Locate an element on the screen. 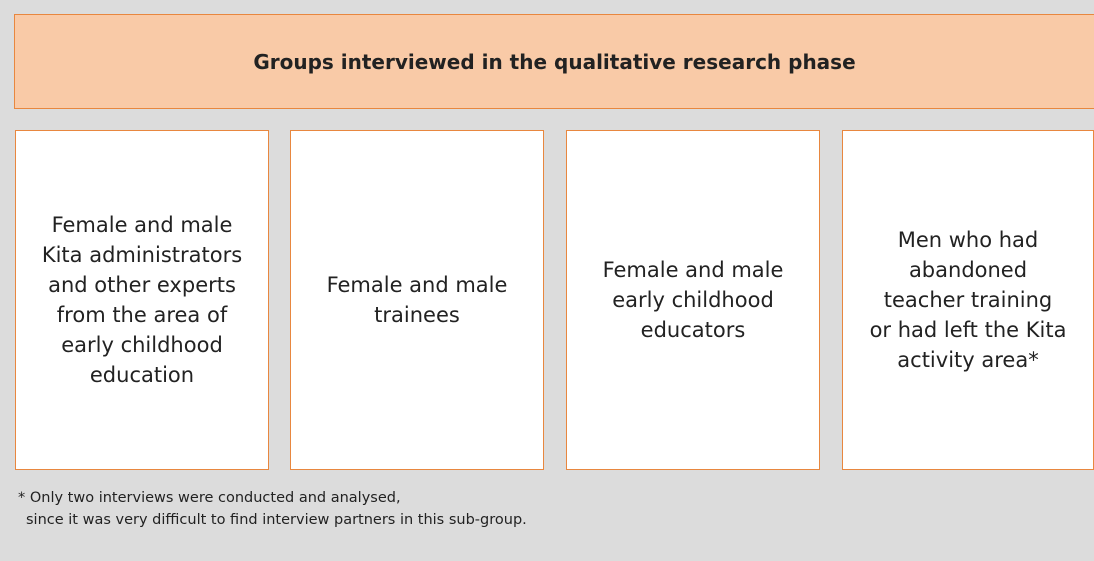 The height and width of the screenshot is (561, 1094). box-line: Men who had is located at coordinates (968, 240).